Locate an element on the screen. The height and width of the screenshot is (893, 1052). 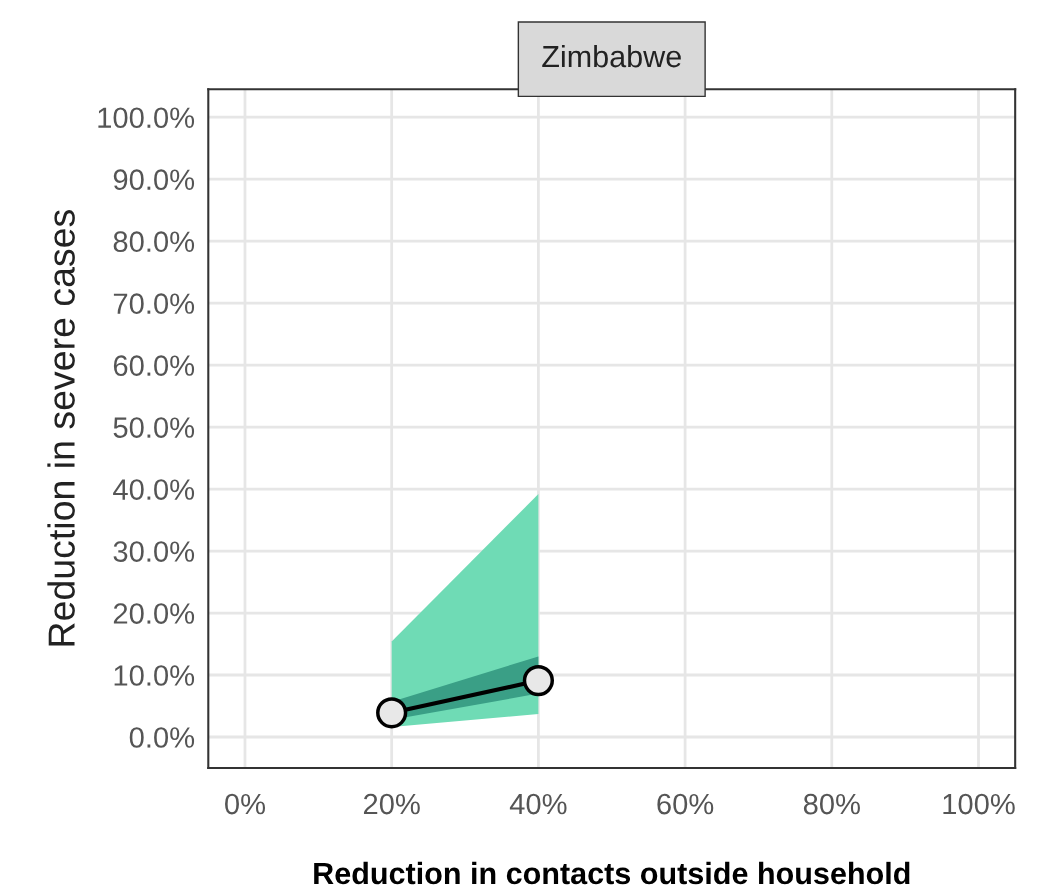
y-tick-label: 80.0% is located at coordinates (154, 242).